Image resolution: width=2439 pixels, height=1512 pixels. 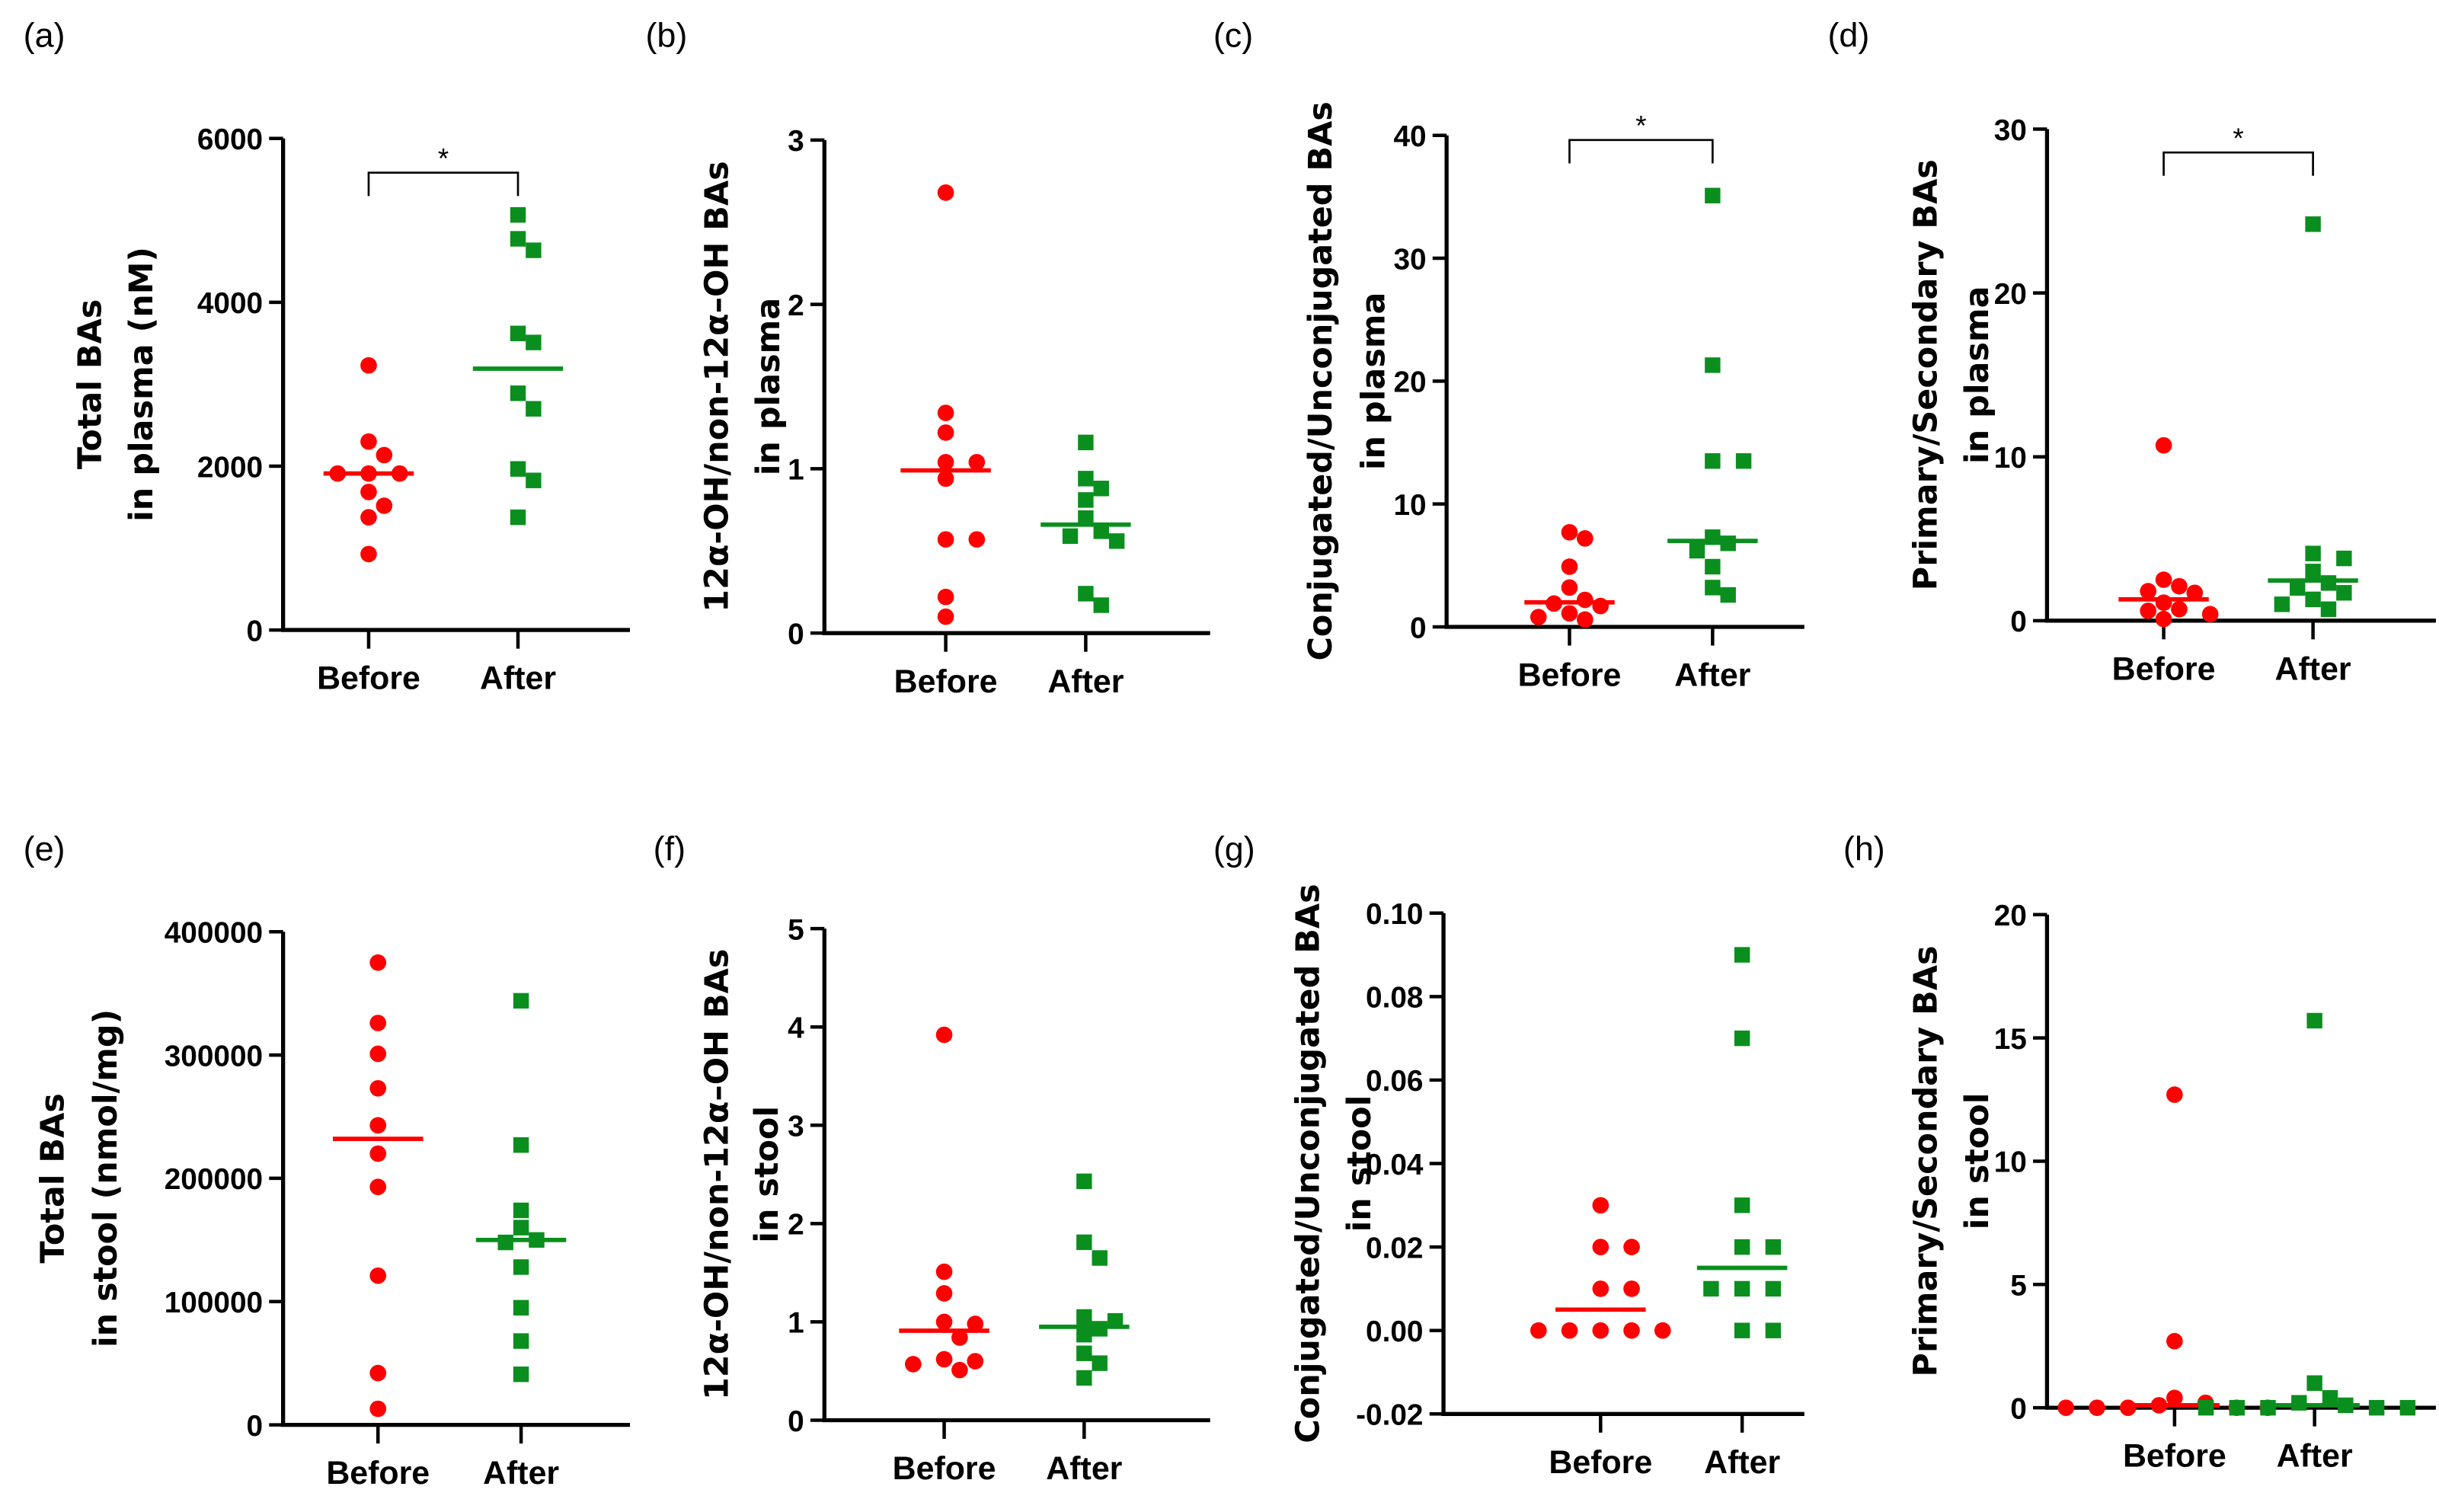 I want to click on y-tick-label: 4000, so click(x=230, y=303).